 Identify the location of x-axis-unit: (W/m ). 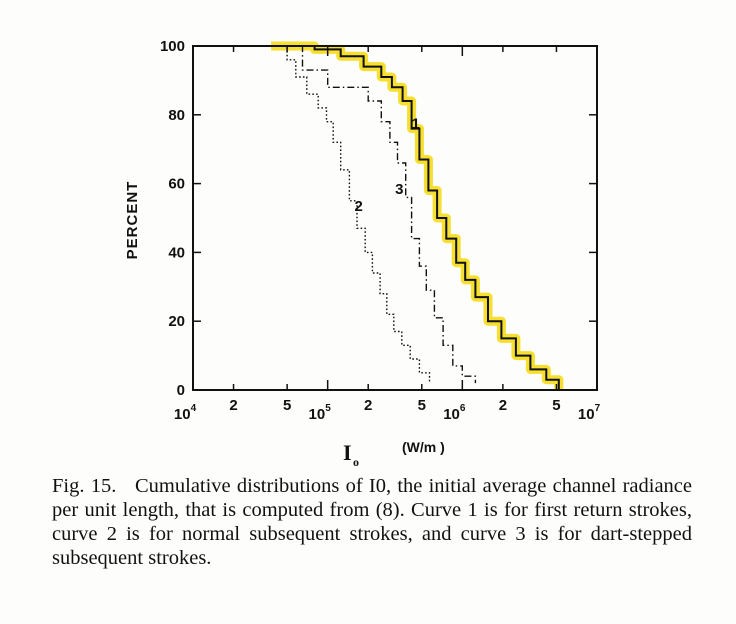
(423, 447).